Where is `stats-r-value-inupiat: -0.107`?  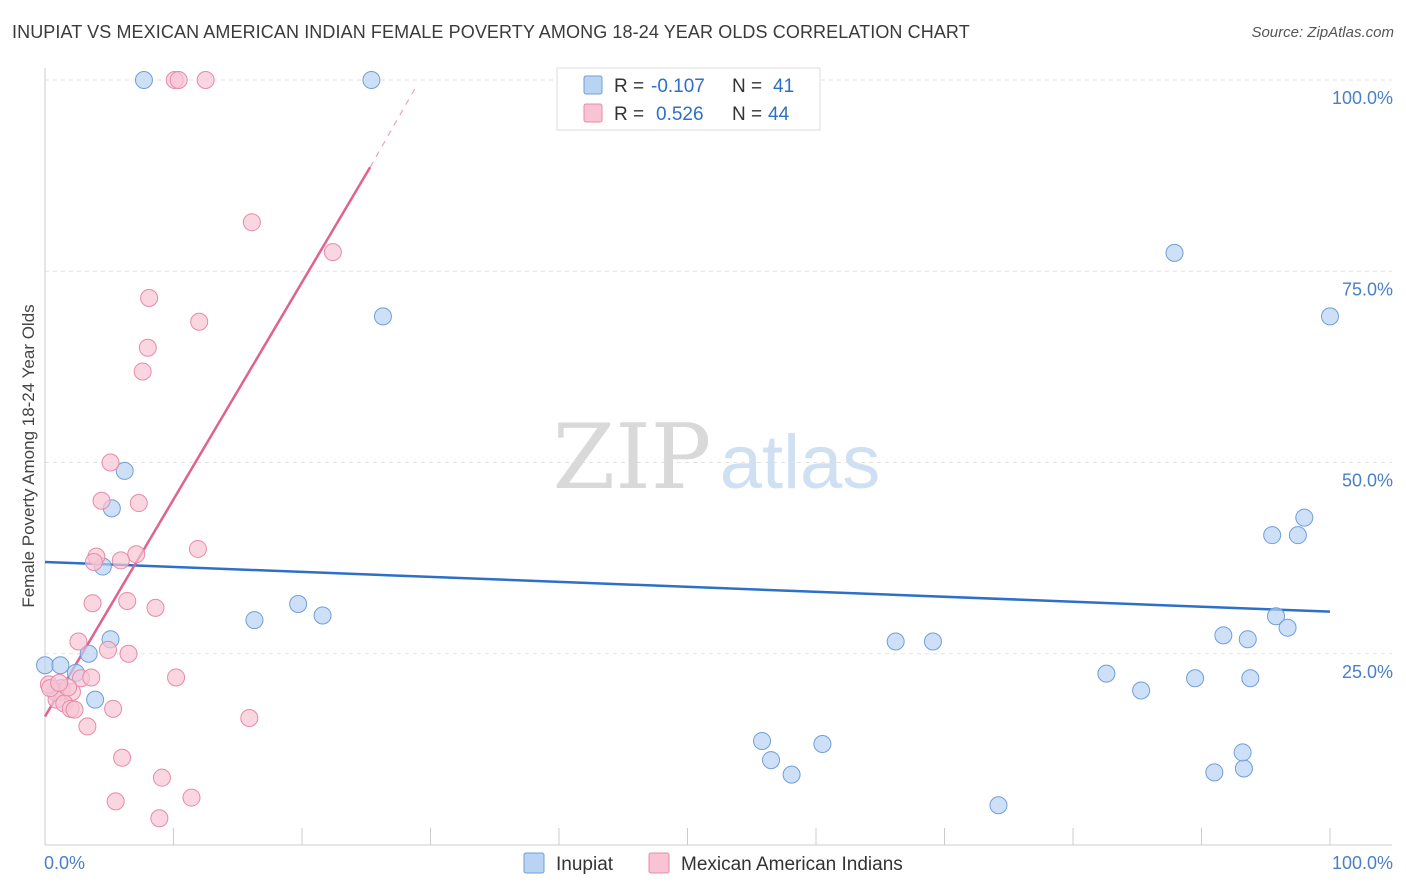
stats-r-value-inupiat: -0.107 is located at coordinates (678, 86).